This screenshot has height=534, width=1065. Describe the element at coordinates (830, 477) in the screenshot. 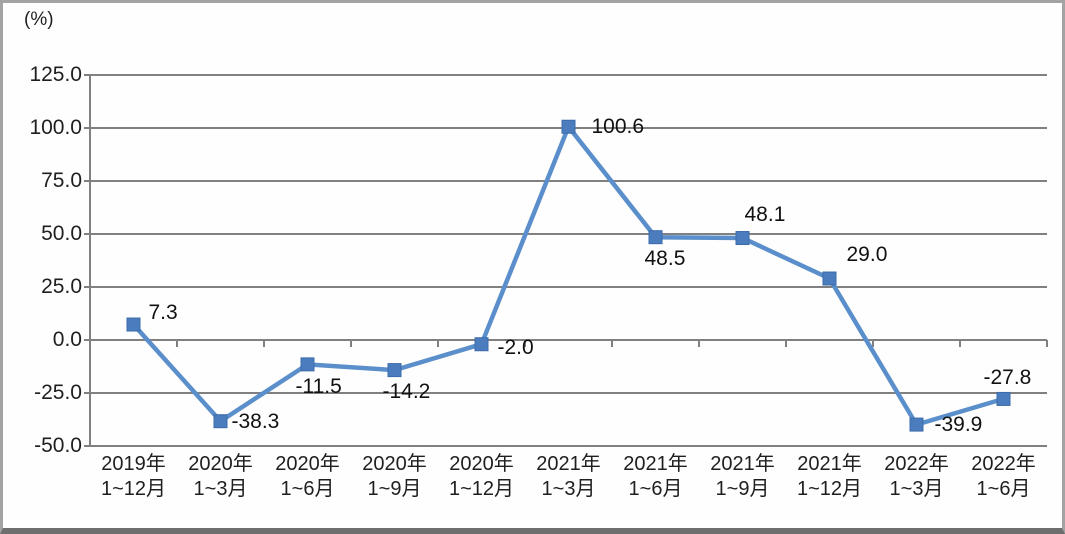

I see `x-tick-label: 2021年 1~12月` at that location.